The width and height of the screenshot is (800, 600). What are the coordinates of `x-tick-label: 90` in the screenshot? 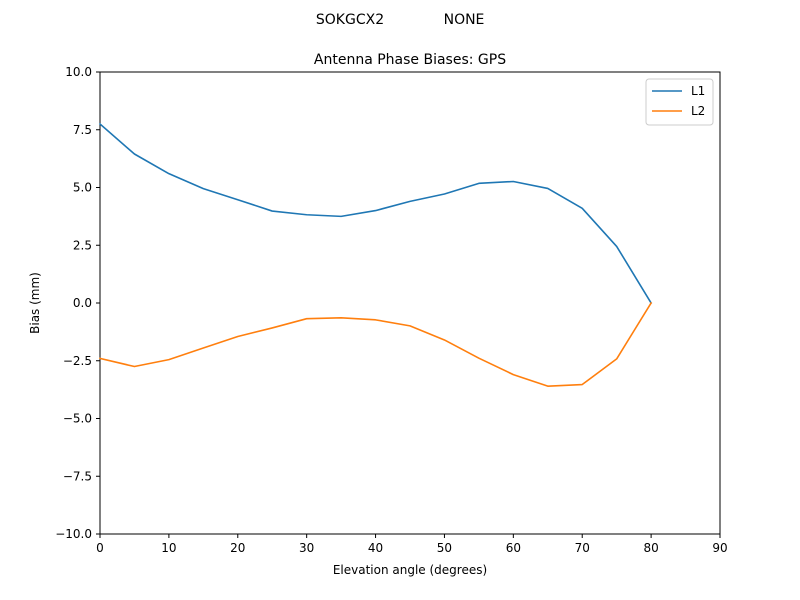 It's located at (719, 548).